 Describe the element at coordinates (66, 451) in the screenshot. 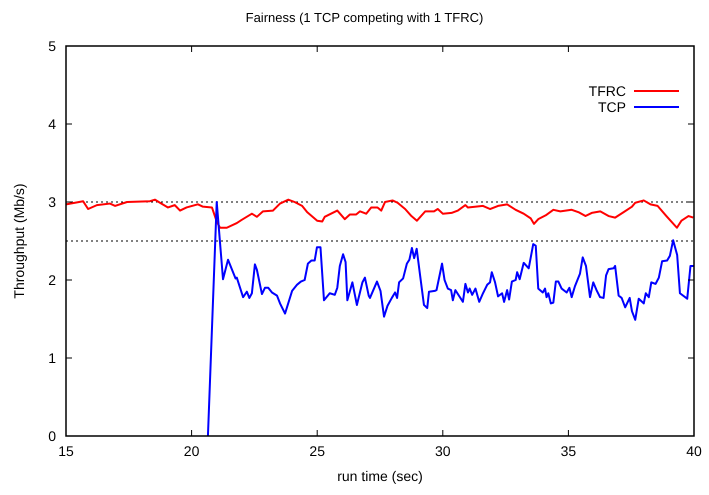

I see `x-tick-label: 15` at that location.